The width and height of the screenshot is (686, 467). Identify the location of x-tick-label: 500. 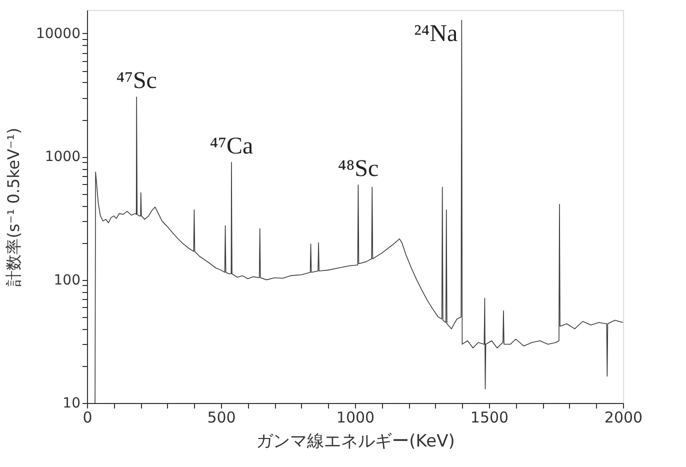
(221, 417).